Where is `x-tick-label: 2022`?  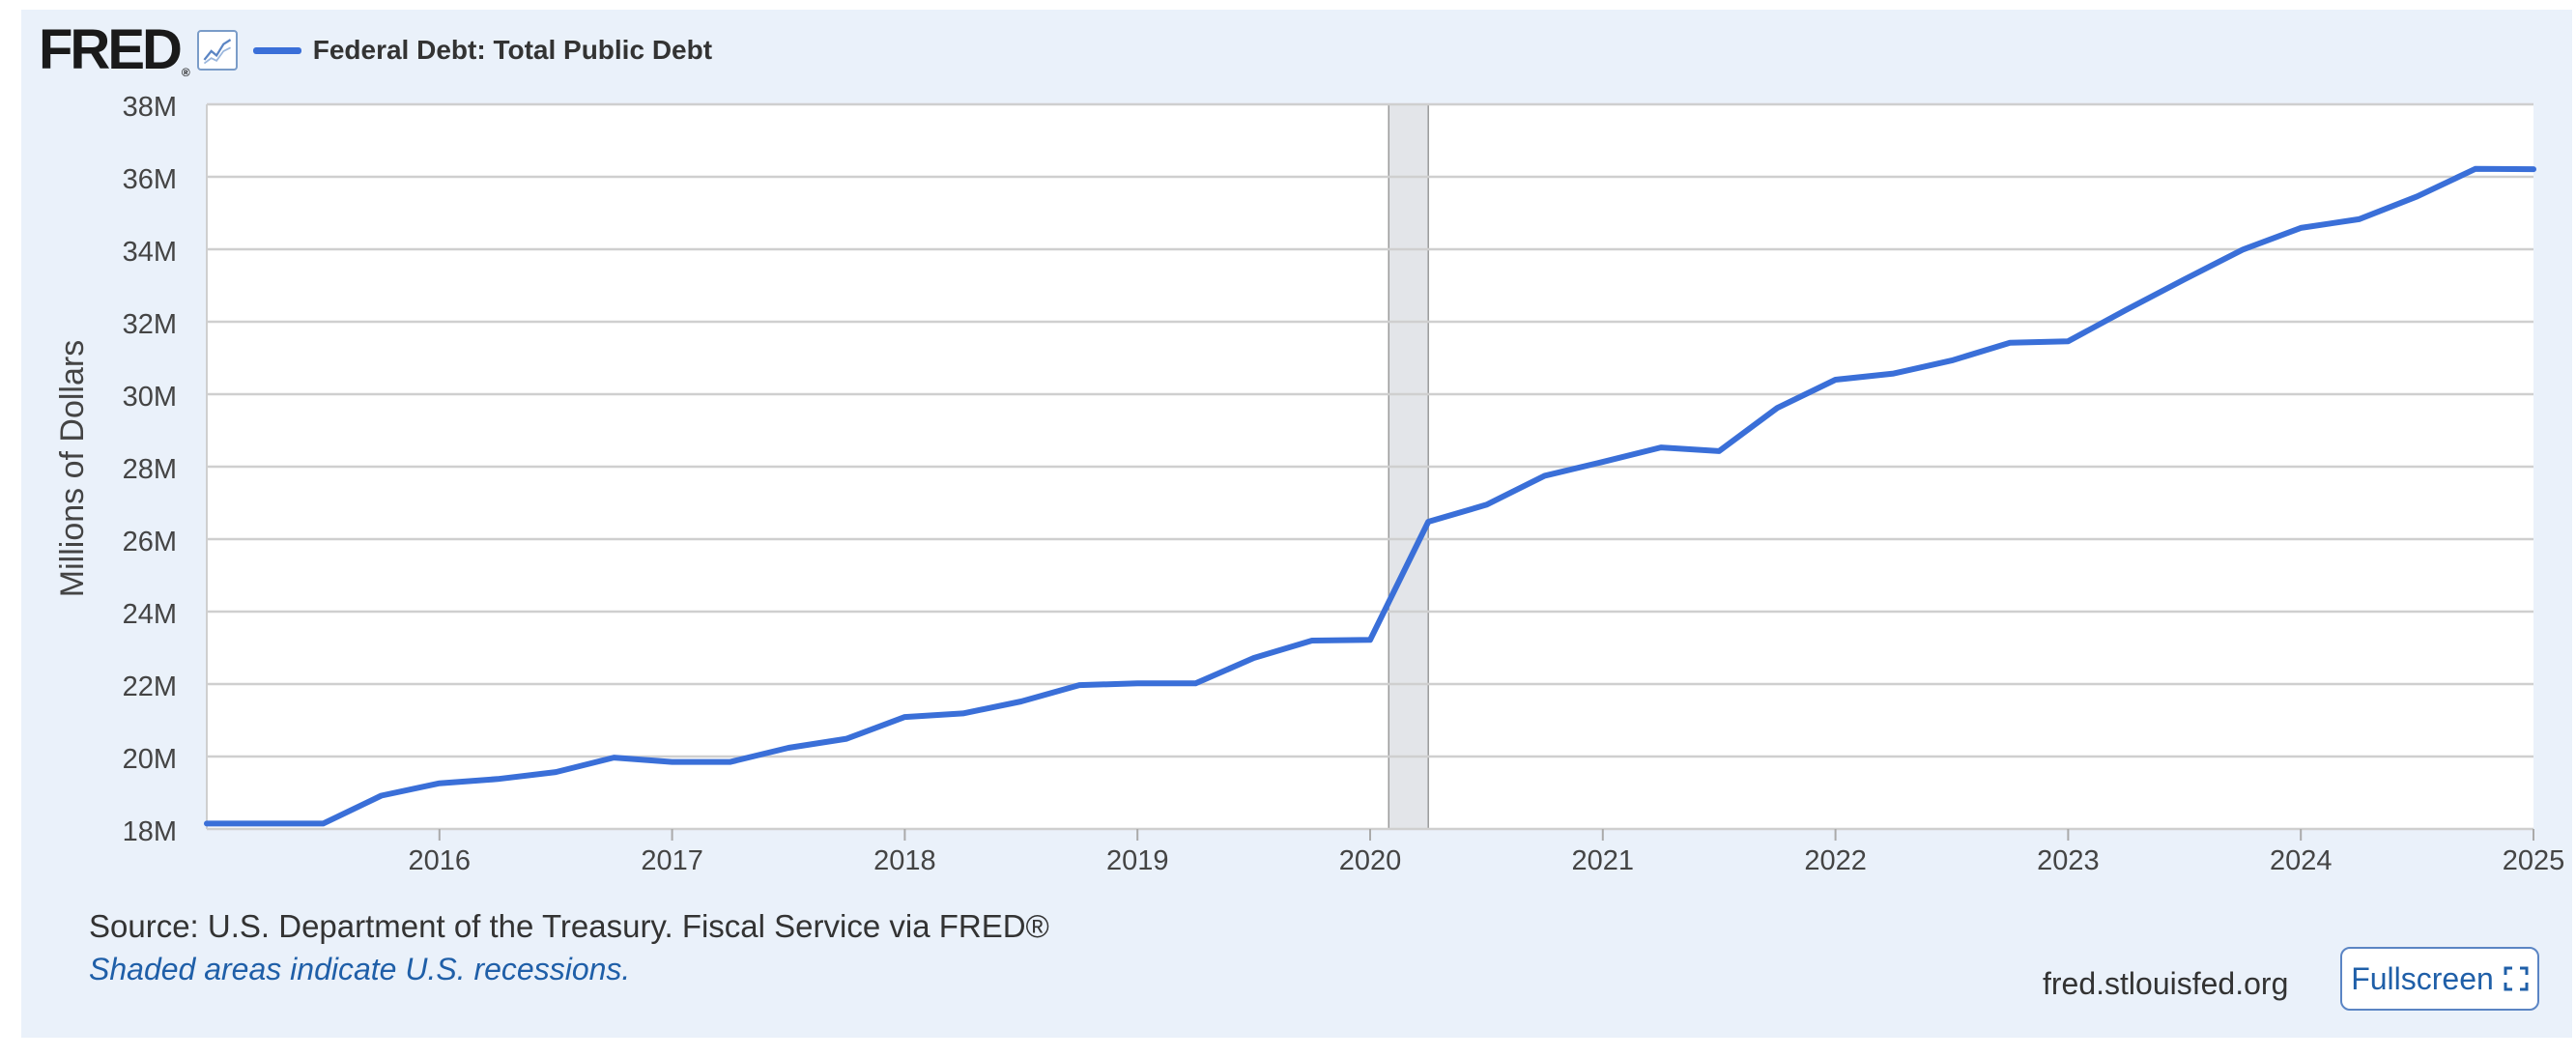
x-tick-label: 2022 is located at coordinates (1836, 860).